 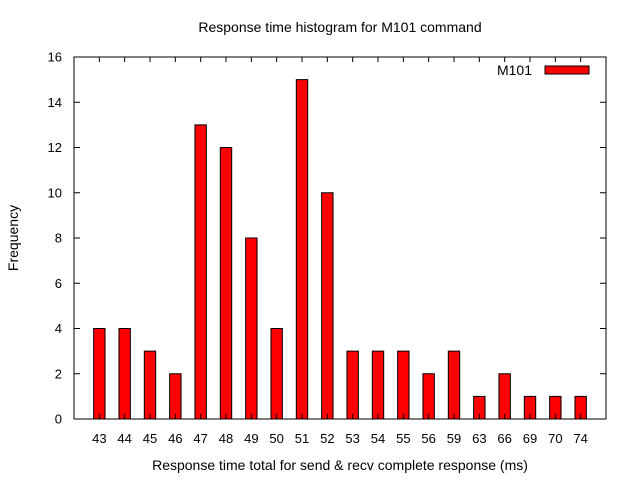 I want to click on legend: M101, so click(x=543, y=70).